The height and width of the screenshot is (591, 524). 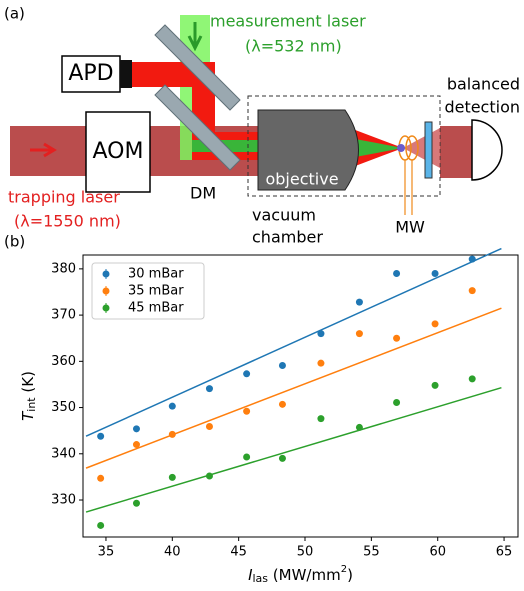 What do you see at coordinates (238, 552) in the screenshot?
I see `x-tick-label: 45` at bounding box center [238, 552].